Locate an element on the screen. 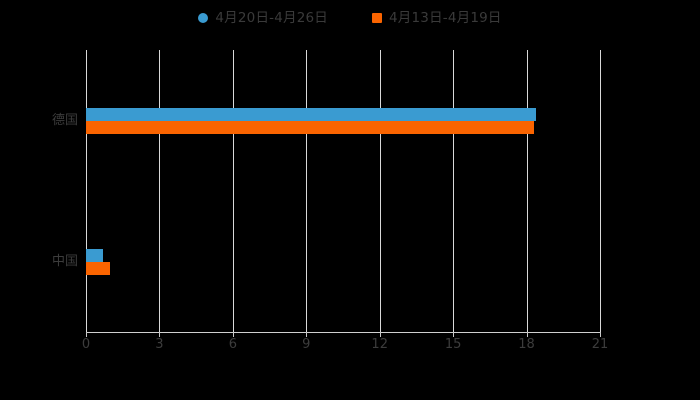 This screenshot has height=400, width=700. circle-marker-icon is located at coordinates (203, 18).